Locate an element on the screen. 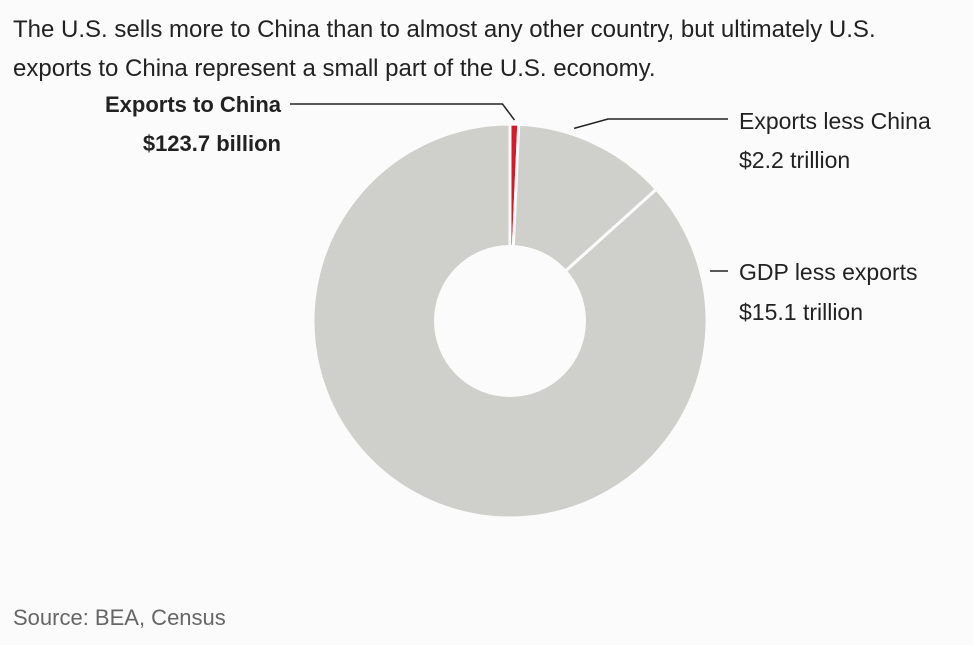  source-note: Source: BEA, Census is located at coordinates (119, 617).